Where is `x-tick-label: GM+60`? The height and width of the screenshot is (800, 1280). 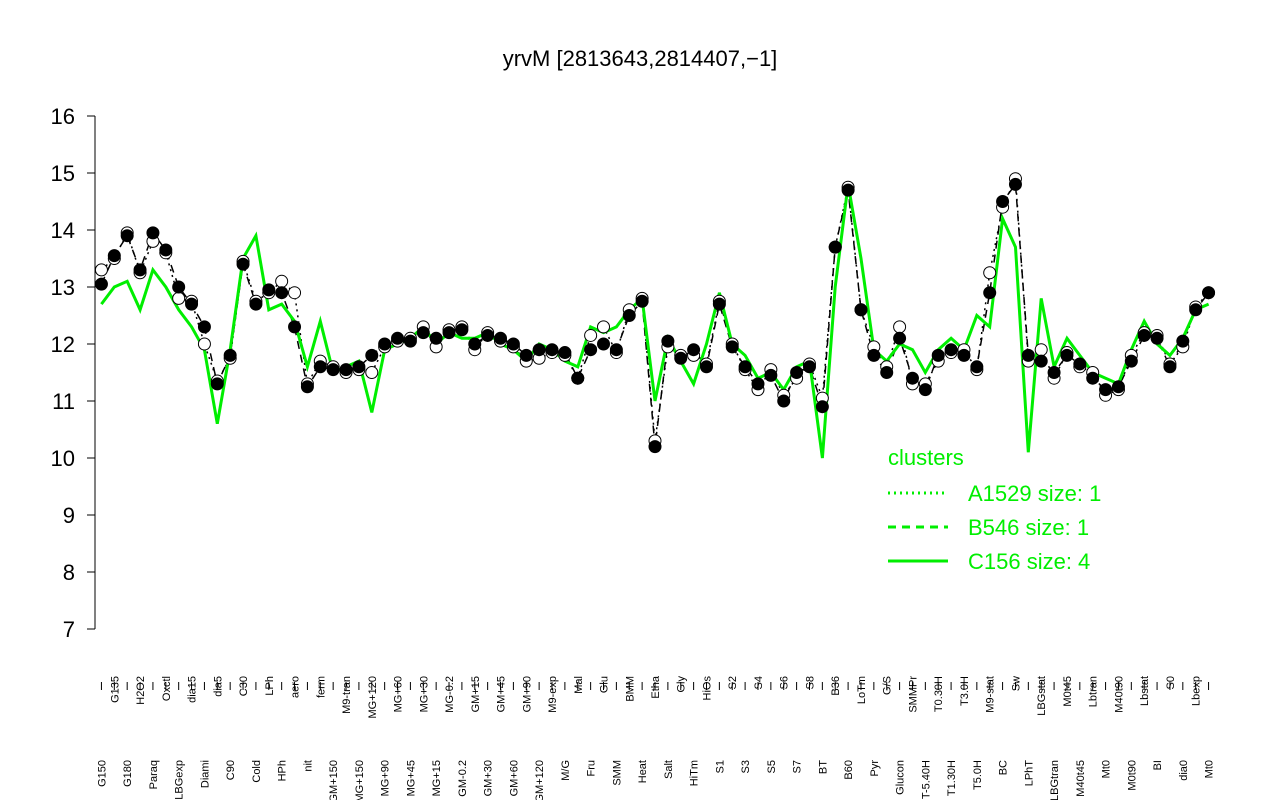 x-tick-label: GM+60 is located at coordinates (514, 778).